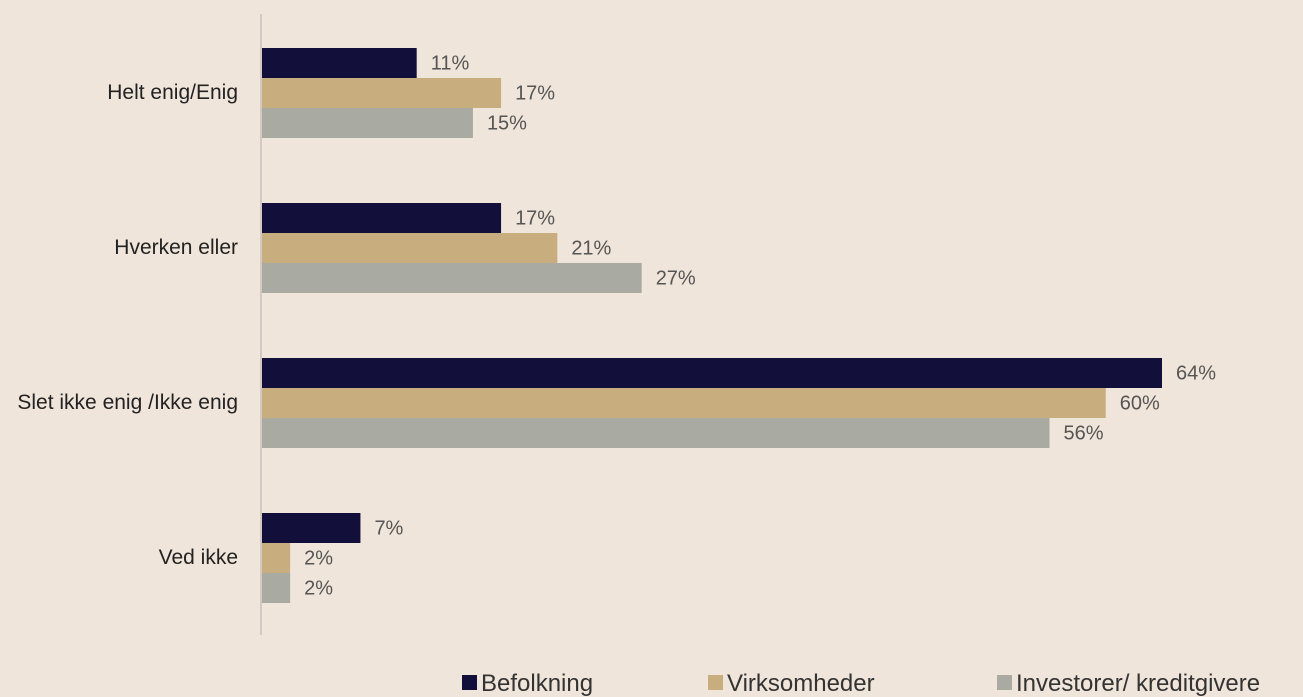 This screenshot has width=1303, height=697. What do you see at coordinates (388, 528) in the screenshot?
I see `value-label: 7%` at bounding box center [388, 528].